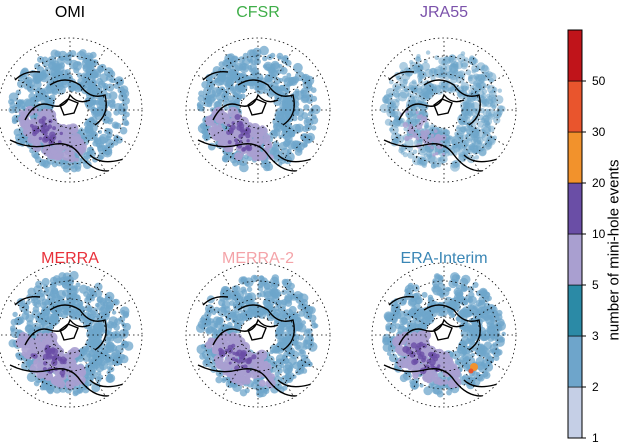 Image resolution: width=640 pixels, height=446 pixels. I want to click on panel-title: MERRA, so click(70, 258).